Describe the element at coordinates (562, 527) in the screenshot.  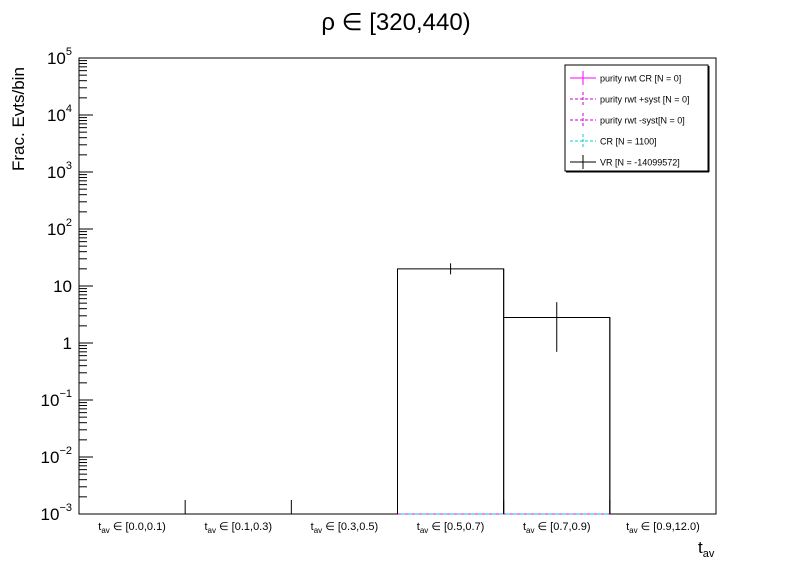
I see `x-tick-label-range: ∈ [0.7,0.9)` at that location.